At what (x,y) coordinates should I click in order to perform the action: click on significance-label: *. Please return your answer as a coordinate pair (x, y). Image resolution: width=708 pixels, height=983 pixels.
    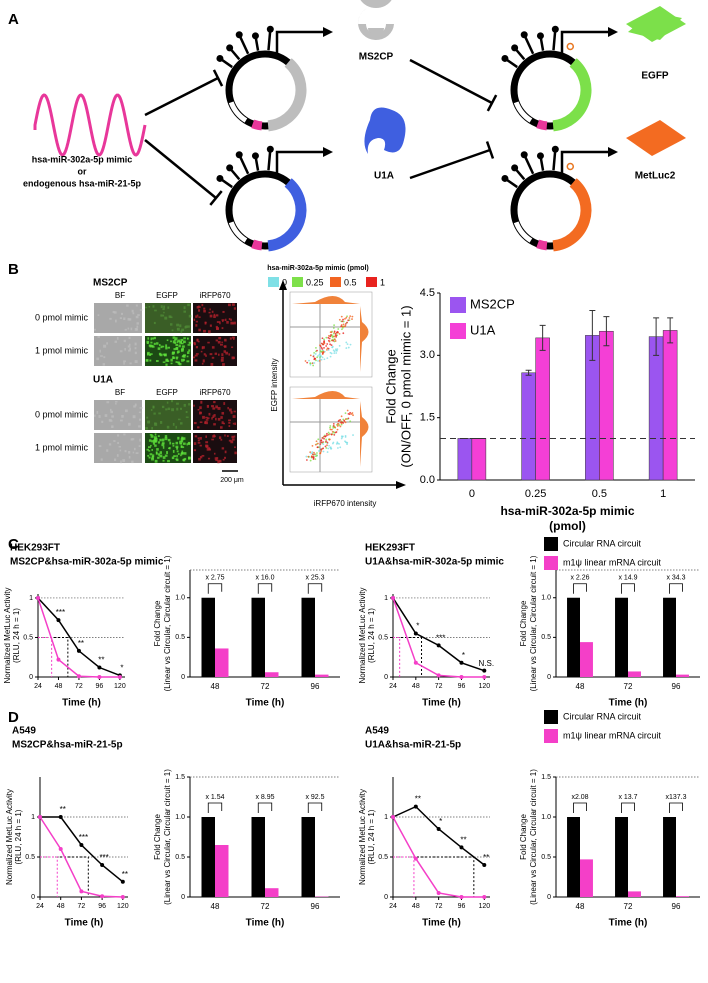
    Looking at the image, I should click on (440, 821).